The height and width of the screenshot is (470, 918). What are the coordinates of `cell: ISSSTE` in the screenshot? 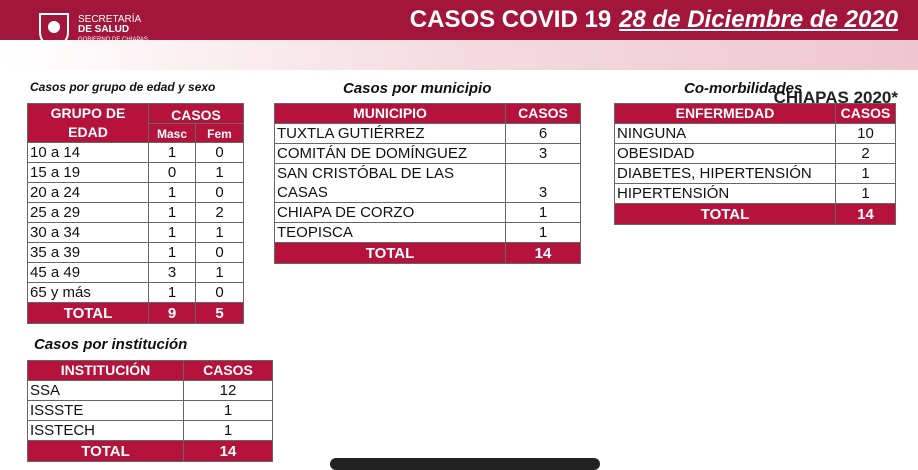 It's located at (105, 410).